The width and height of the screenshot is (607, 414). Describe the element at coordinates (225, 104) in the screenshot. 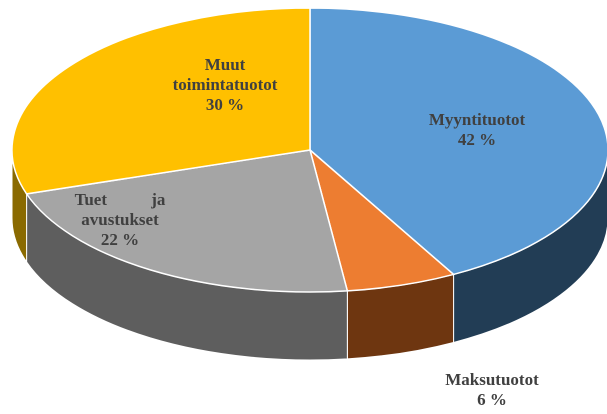

I see `value-label: 30 %` at that location.